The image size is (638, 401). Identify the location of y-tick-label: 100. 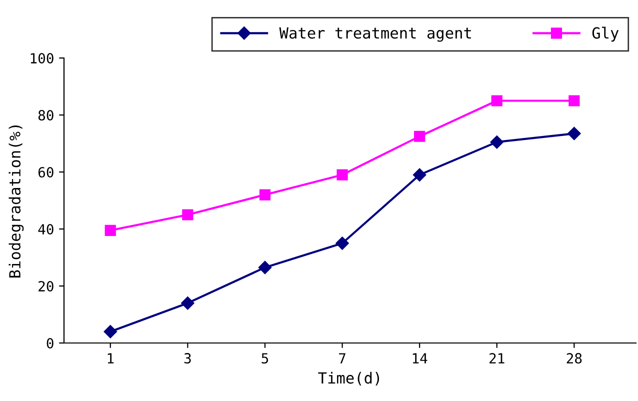
(42, 58).